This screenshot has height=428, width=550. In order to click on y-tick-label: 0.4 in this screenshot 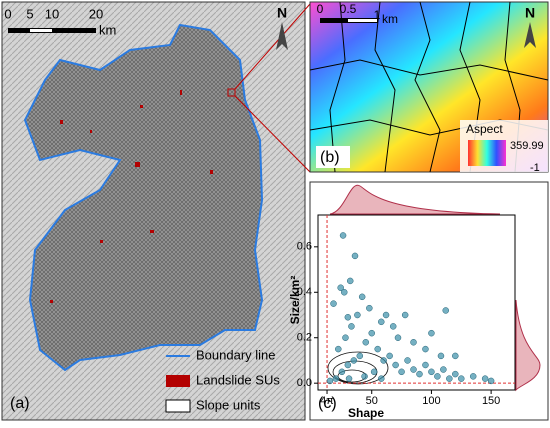, I will do `click(304, 292)`.